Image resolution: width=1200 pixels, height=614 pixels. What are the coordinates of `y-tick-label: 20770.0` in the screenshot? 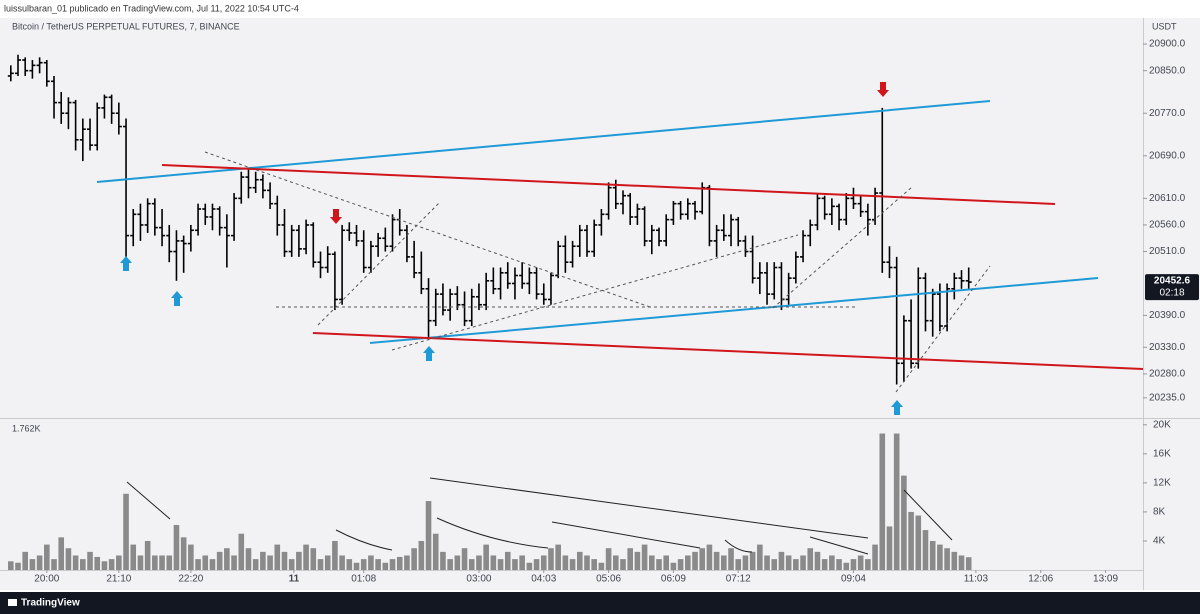 It's located at (1167, 113).